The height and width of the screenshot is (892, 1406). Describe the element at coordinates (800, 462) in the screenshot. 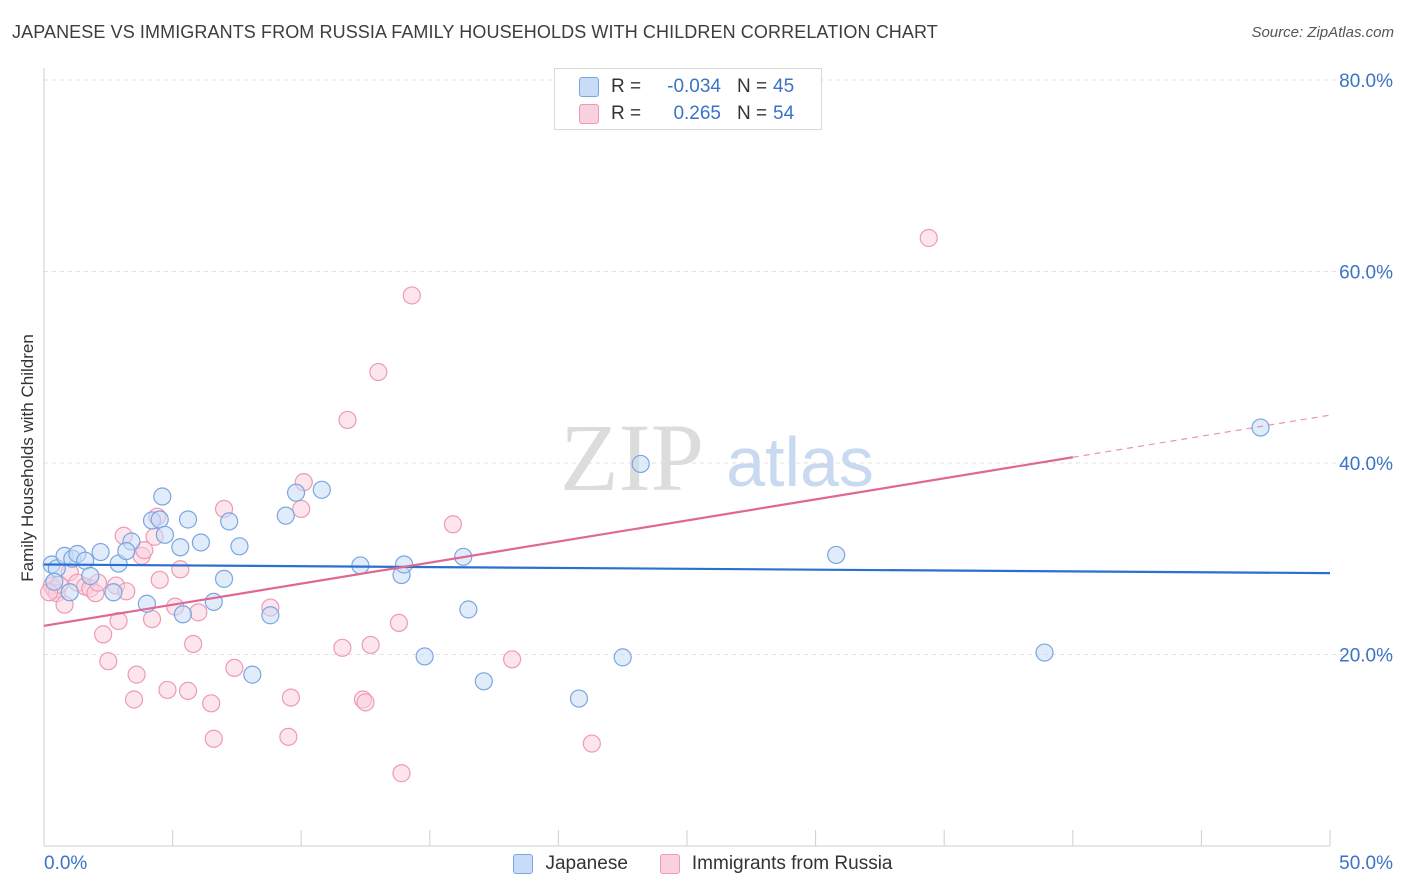

I see `watermark-atlas: atlas` at that location.